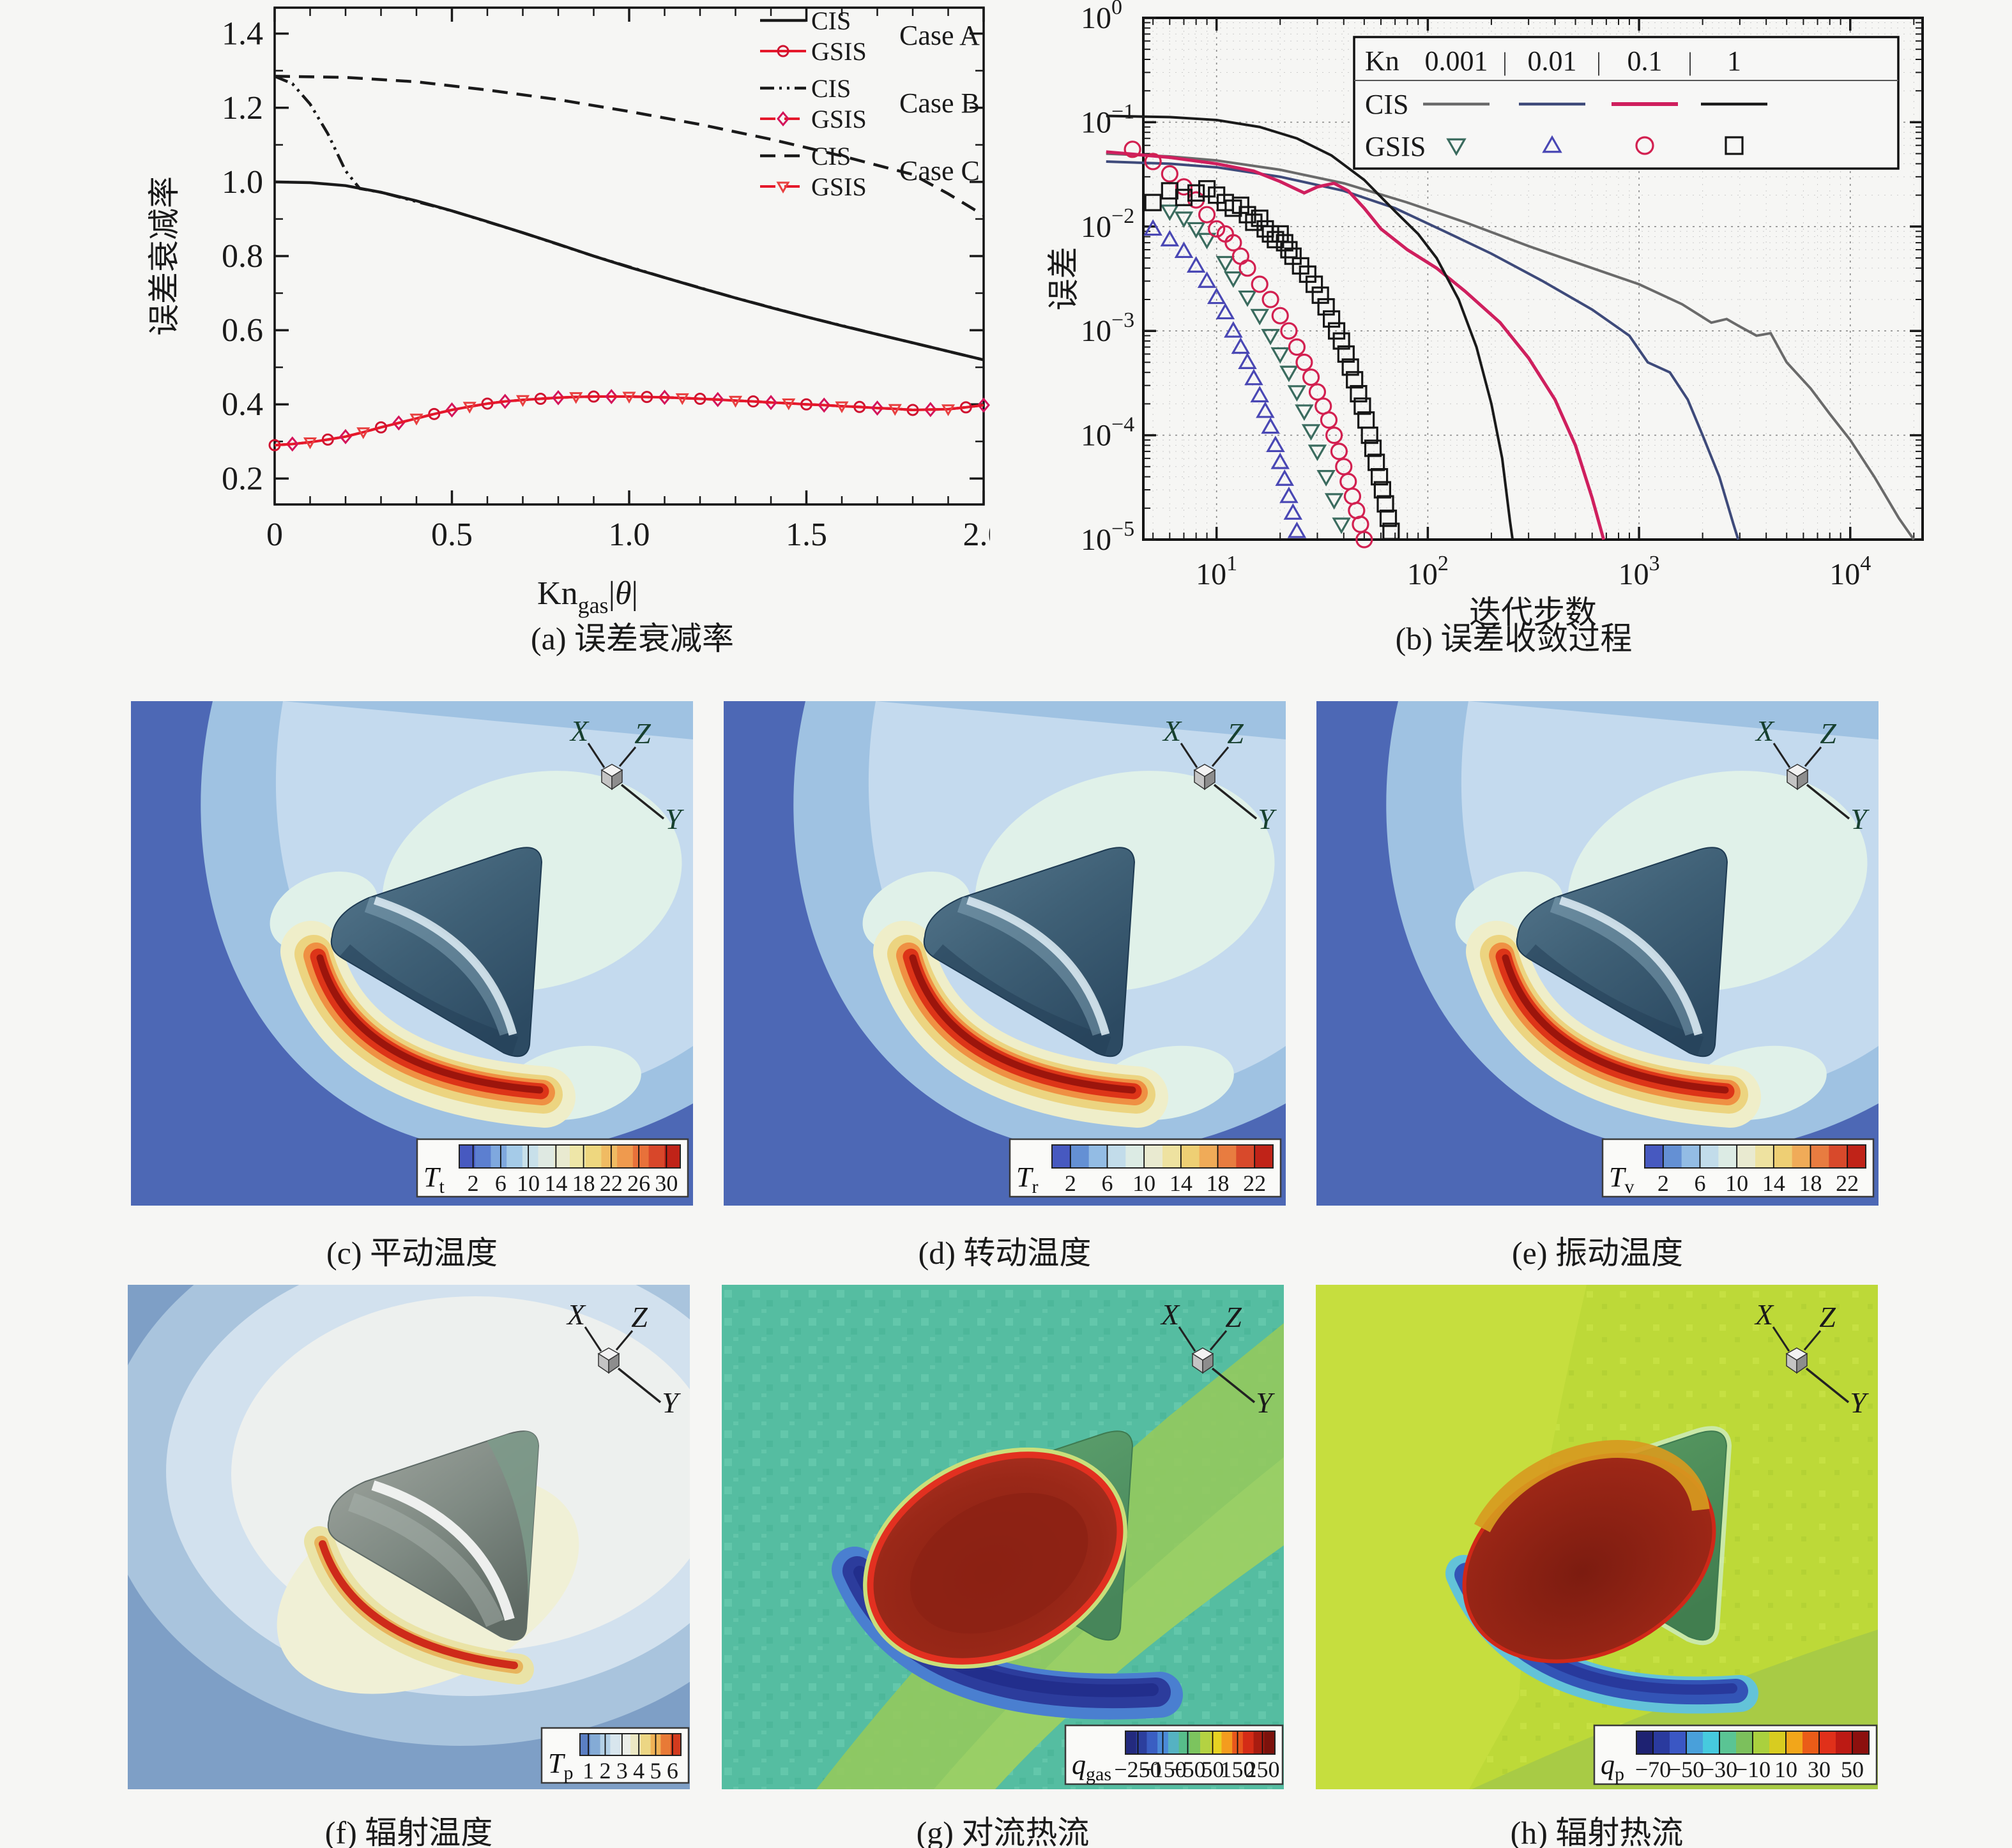 The image size is (2012, 1848). I want to click on legend-cis-label: CIS, so click(1386, 104).